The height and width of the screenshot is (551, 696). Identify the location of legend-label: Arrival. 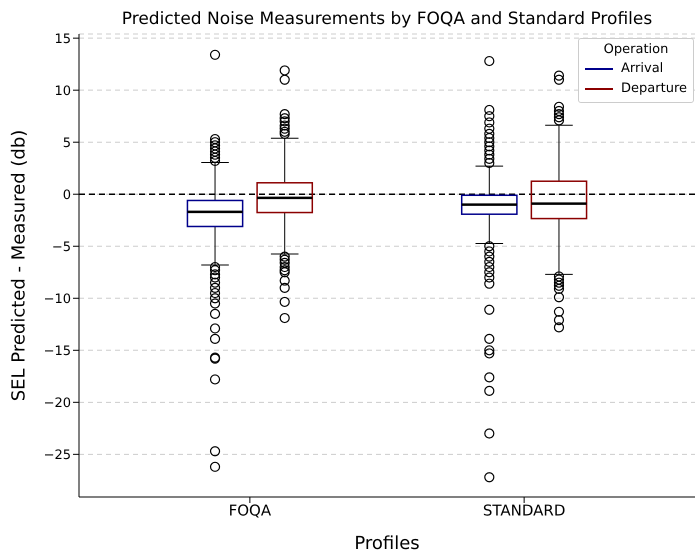
(642, 69).